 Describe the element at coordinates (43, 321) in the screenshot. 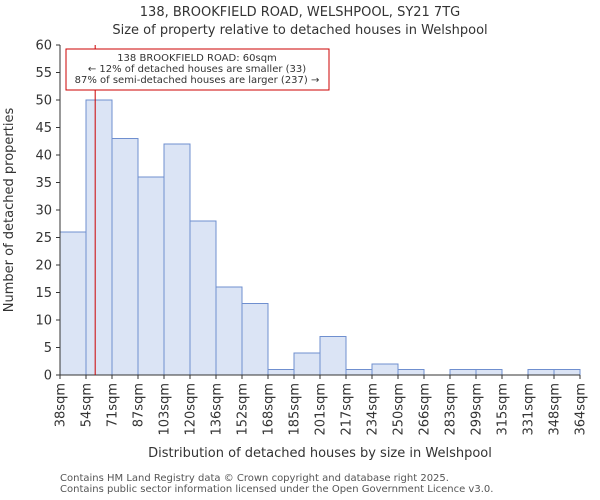

I see `y-tick-label: 10` at that location.